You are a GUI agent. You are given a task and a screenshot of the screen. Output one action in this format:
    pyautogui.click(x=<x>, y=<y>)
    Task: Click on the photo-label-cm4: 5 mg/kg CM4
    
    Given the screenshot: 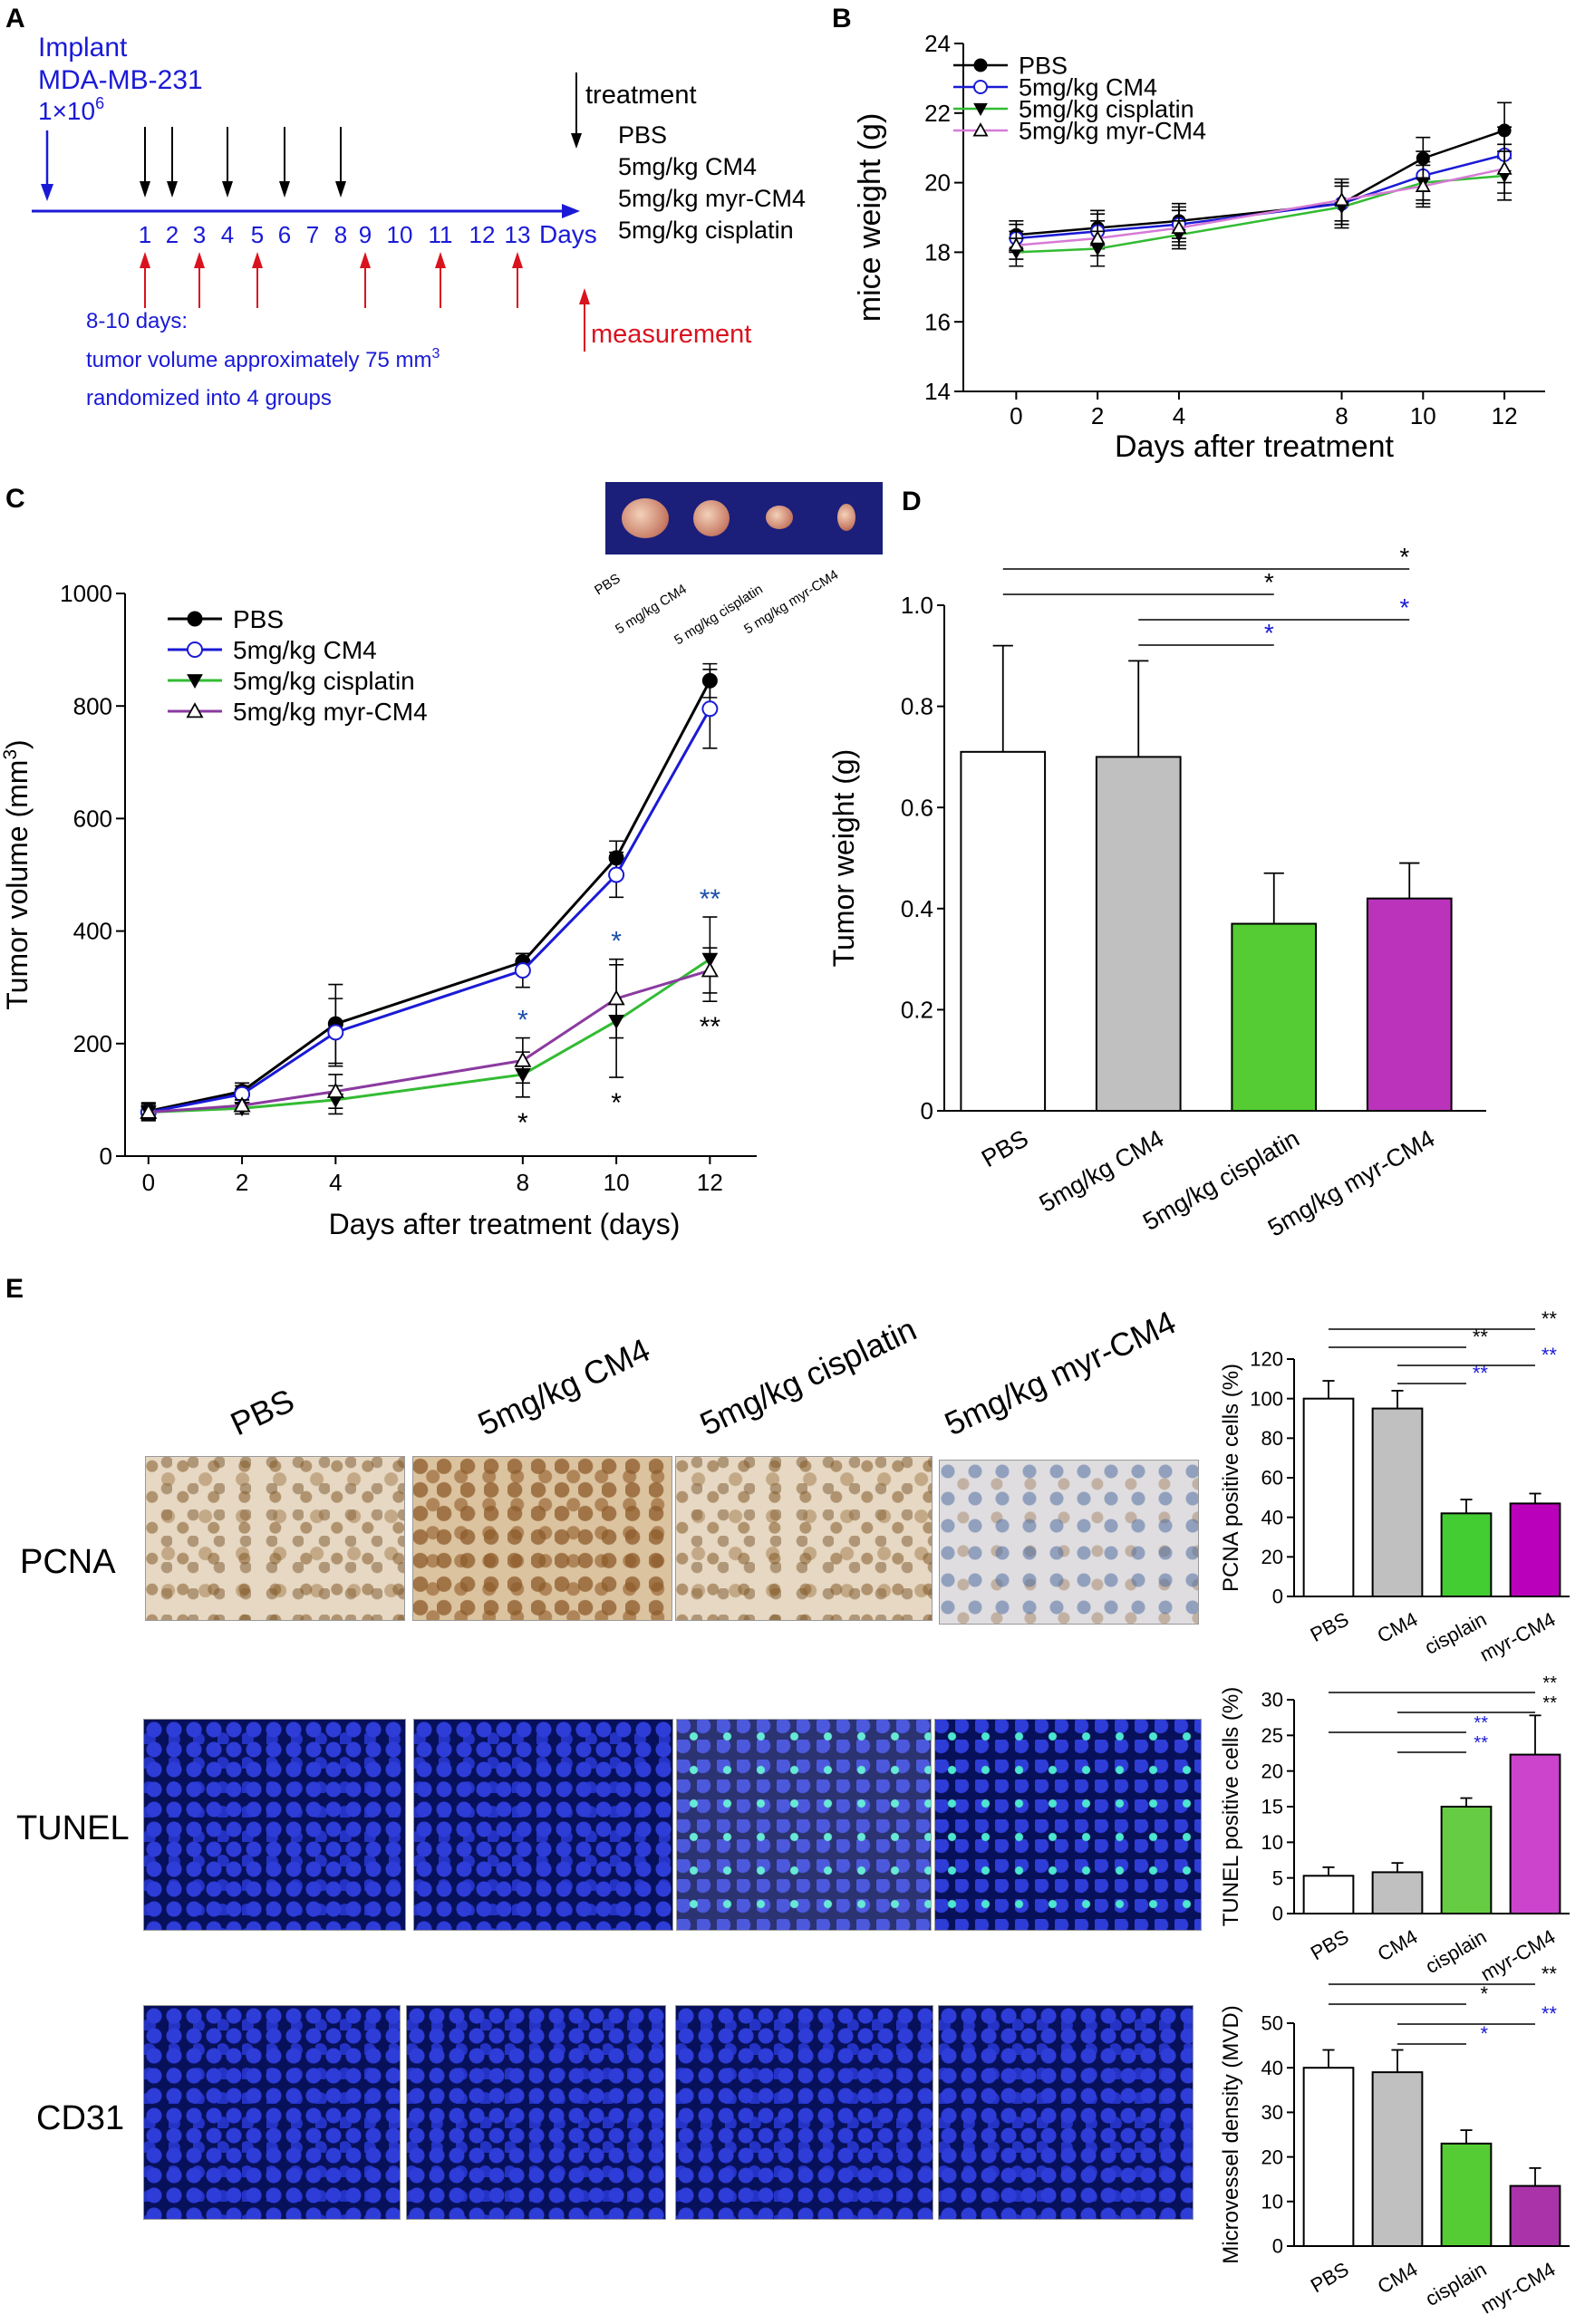 What is the action you would take?
    pyautogui.click(x=651, y=610)
    